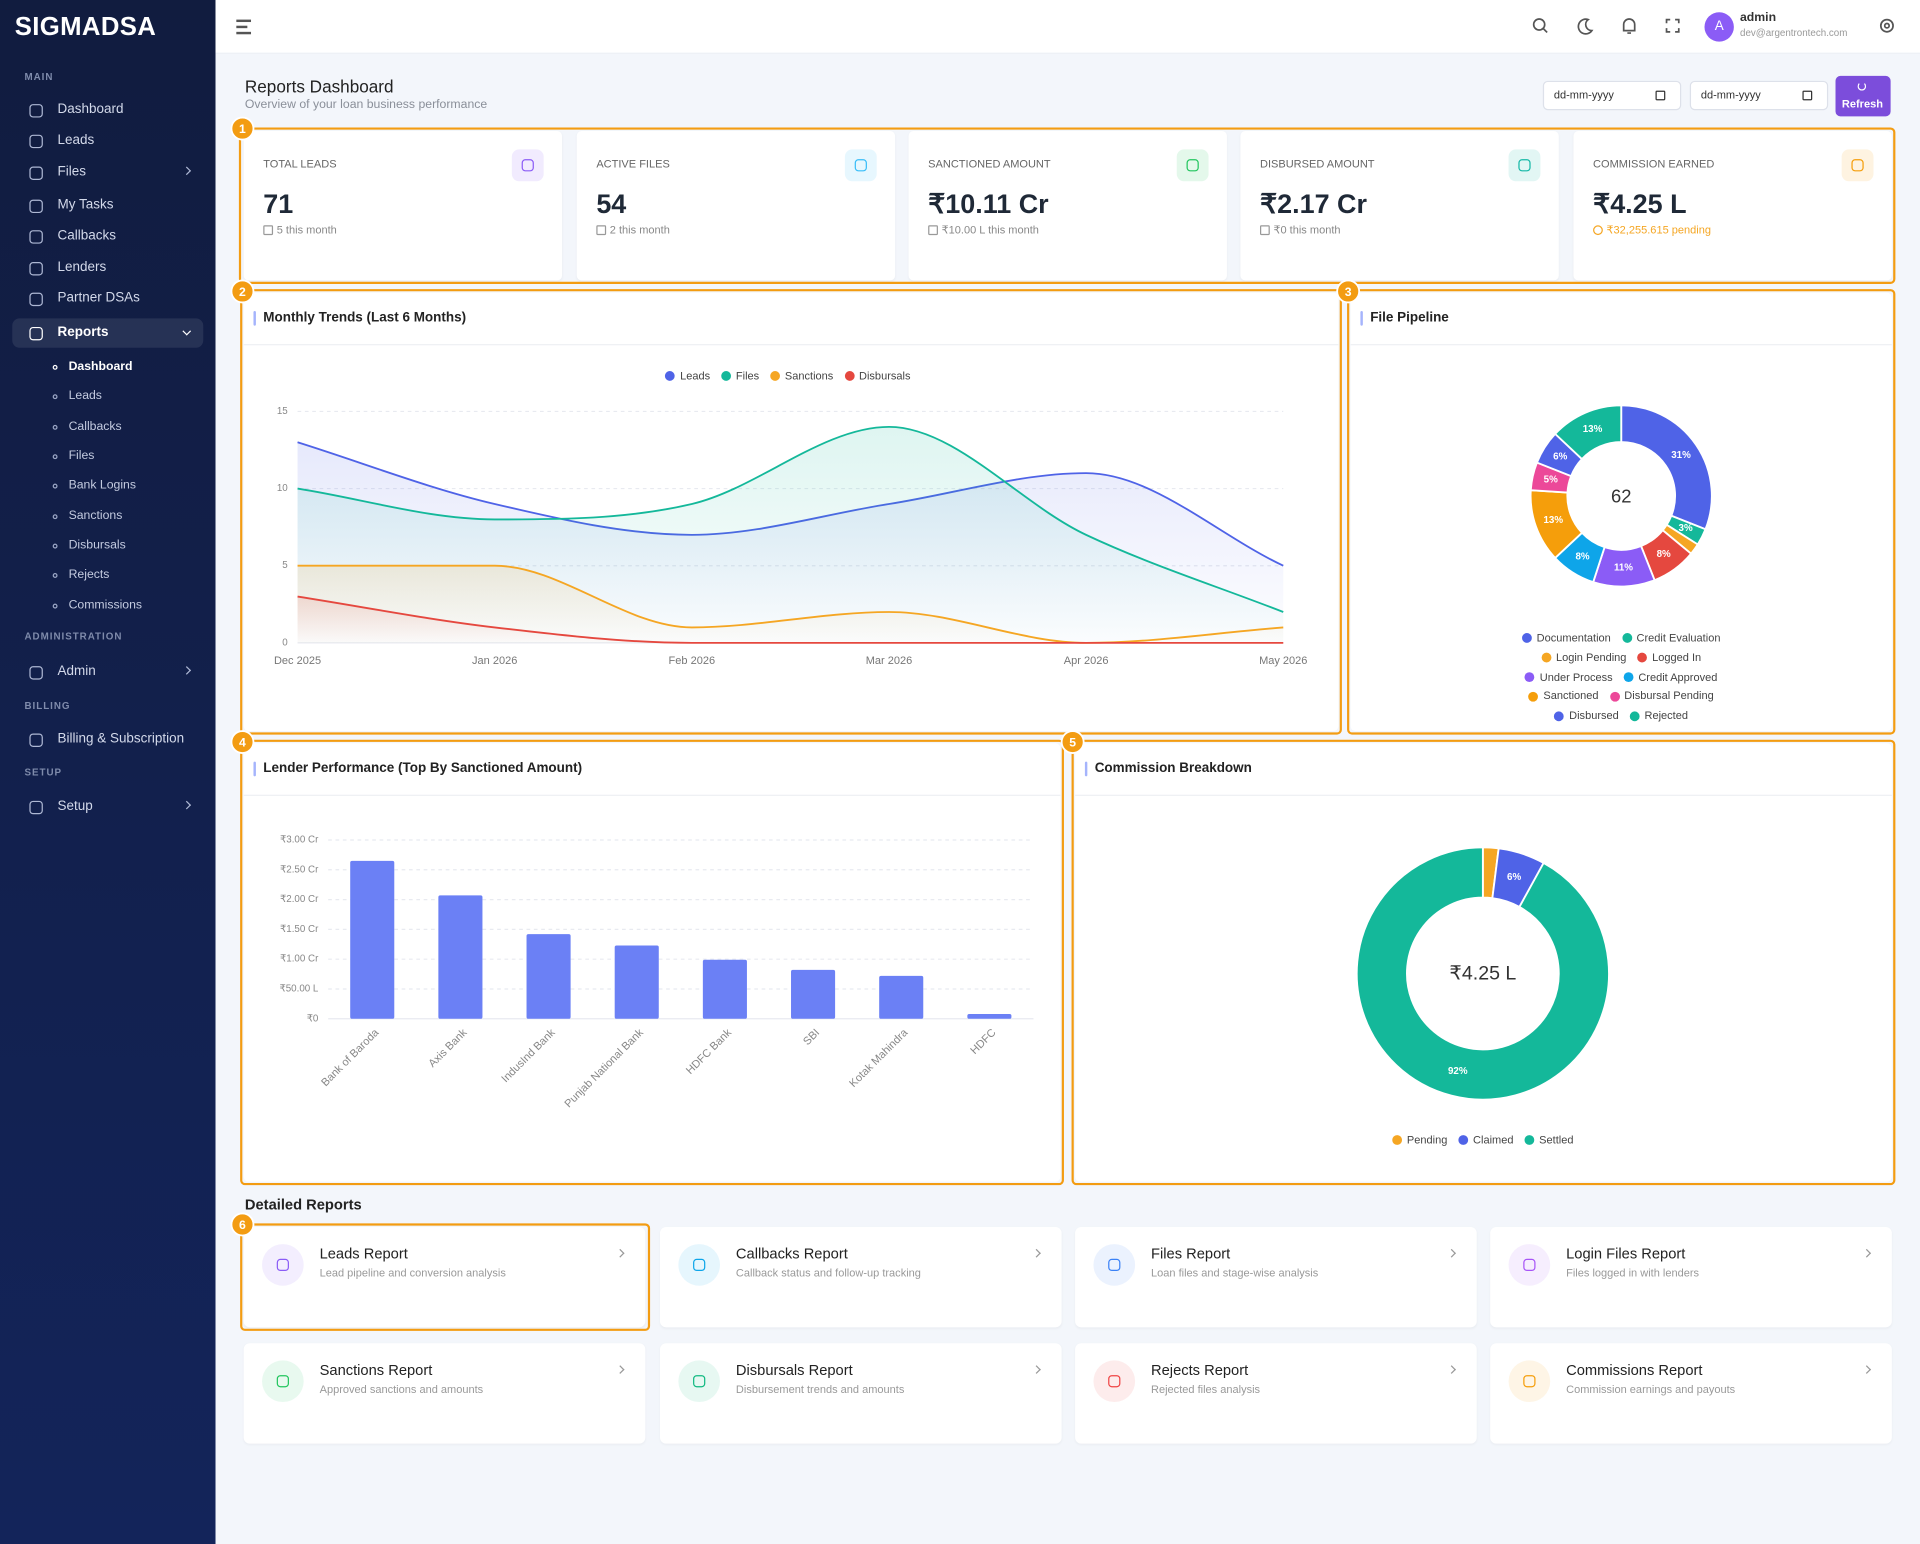 Image resolution: width=1920 pixels, height=1544 pixels. Describe the element at coordinates (95, 516) in the screenshot. I see `submenu-item: Sanctions` at that location.